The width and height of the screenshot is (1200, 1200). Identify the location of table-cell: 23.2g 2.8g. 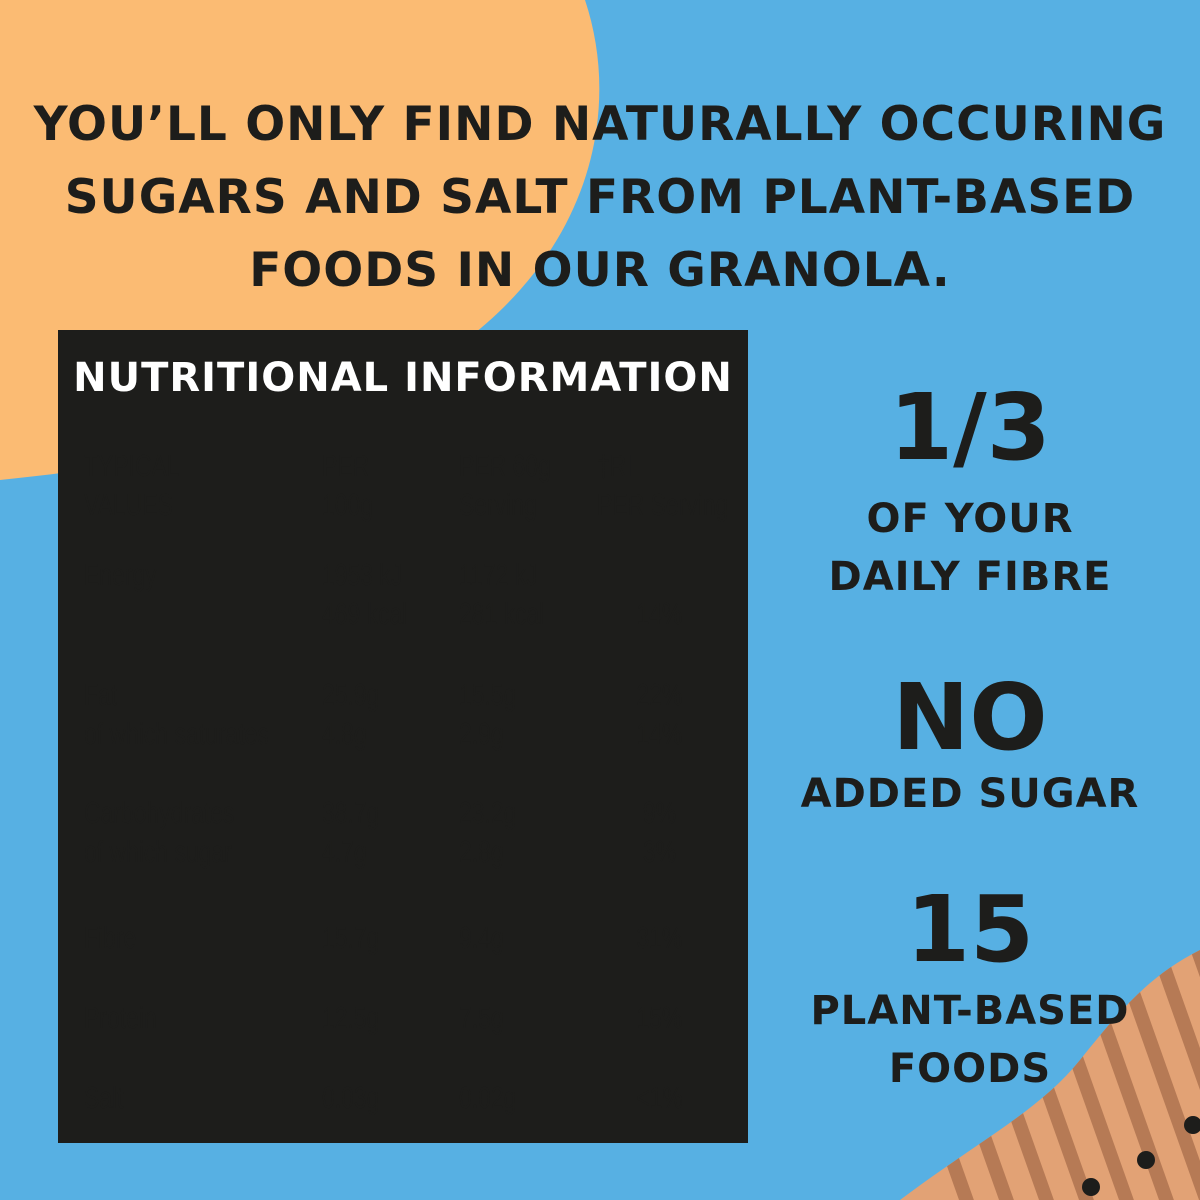
(505, 838).